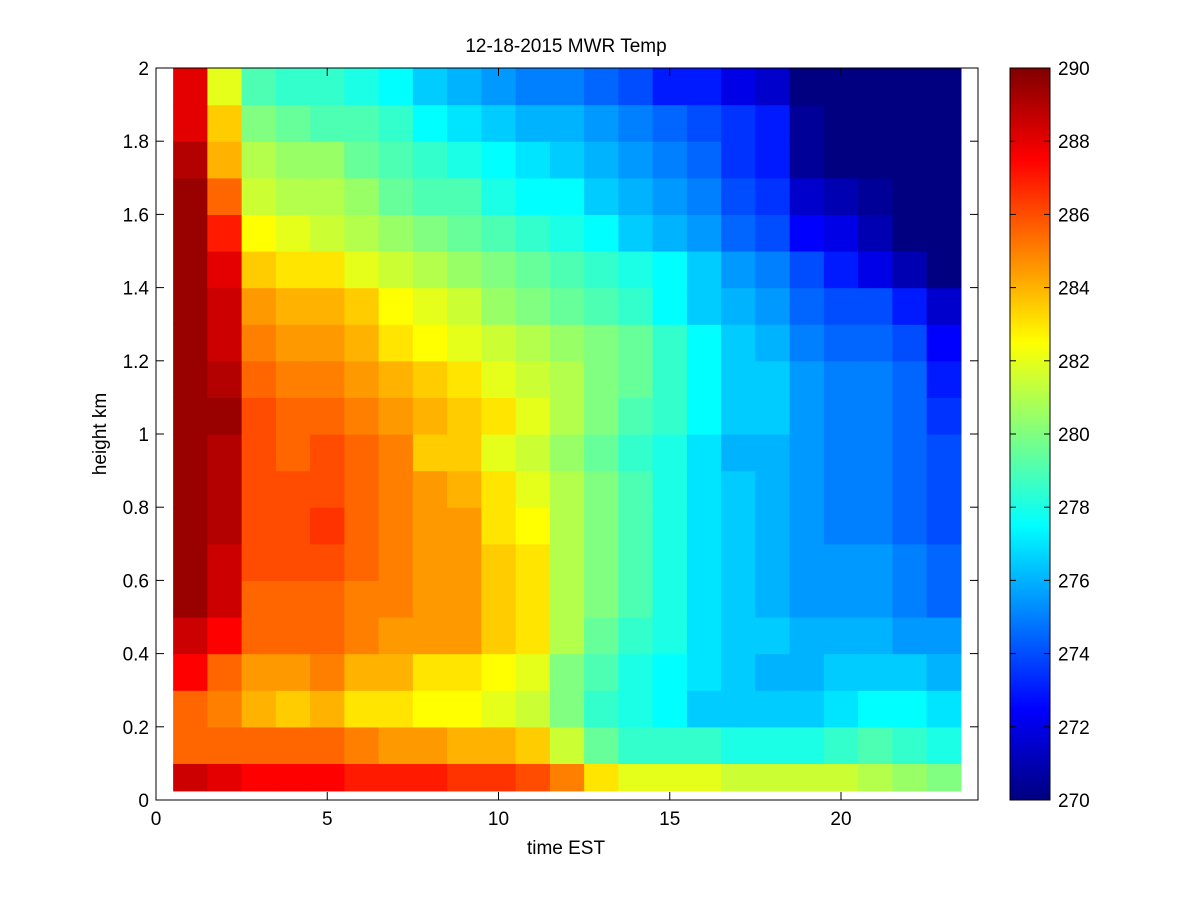 This screenshot has height=900, width=1200. Describe the element at coordinates (1074, 508) in the screenshot. I see `colorbar-tick-label: 278` at that location.